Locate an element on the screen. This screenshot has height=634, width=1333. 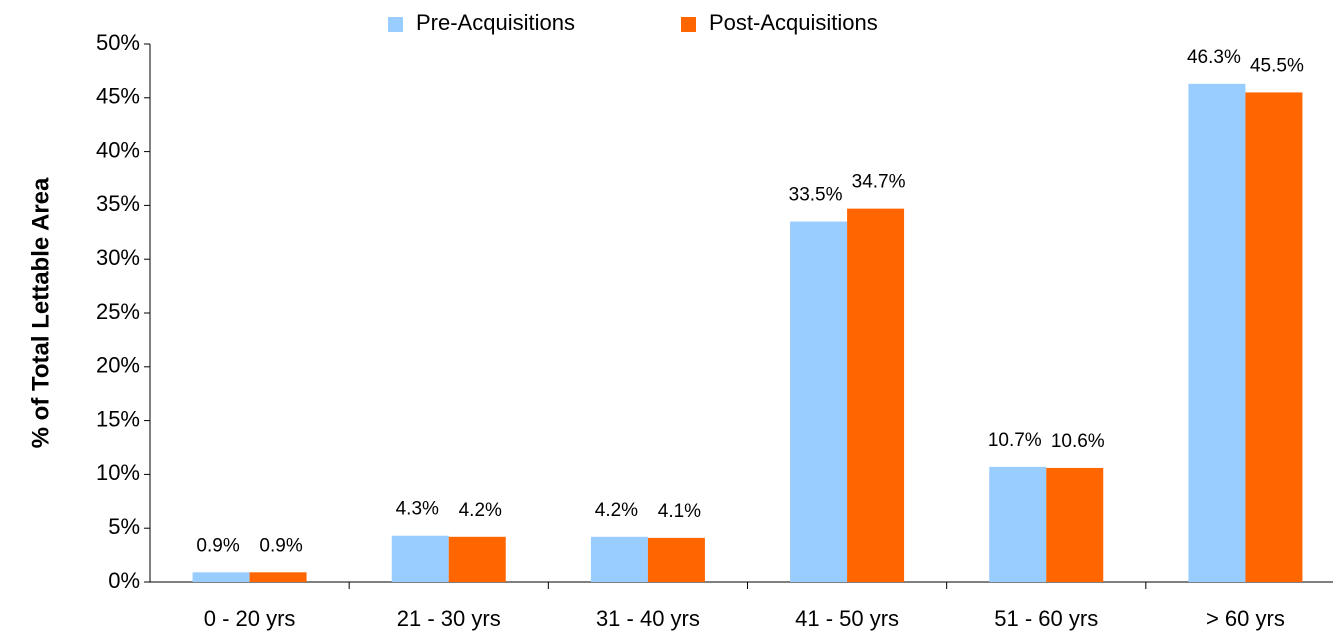
value-label: 4.3% is located at coordinates (417, 509).